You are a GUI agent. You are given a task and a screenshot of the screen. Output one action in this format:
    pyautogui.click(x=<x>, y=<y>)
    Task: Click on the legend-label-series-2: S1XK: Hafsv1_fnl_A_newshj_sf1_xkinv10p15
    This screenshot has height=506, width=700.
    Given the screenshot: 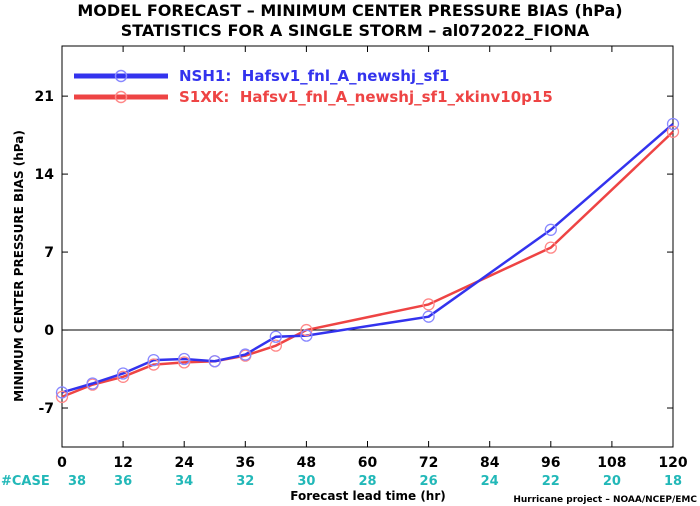 What is the action you would take?
    pyautogui.click(x=366, y=97)
    